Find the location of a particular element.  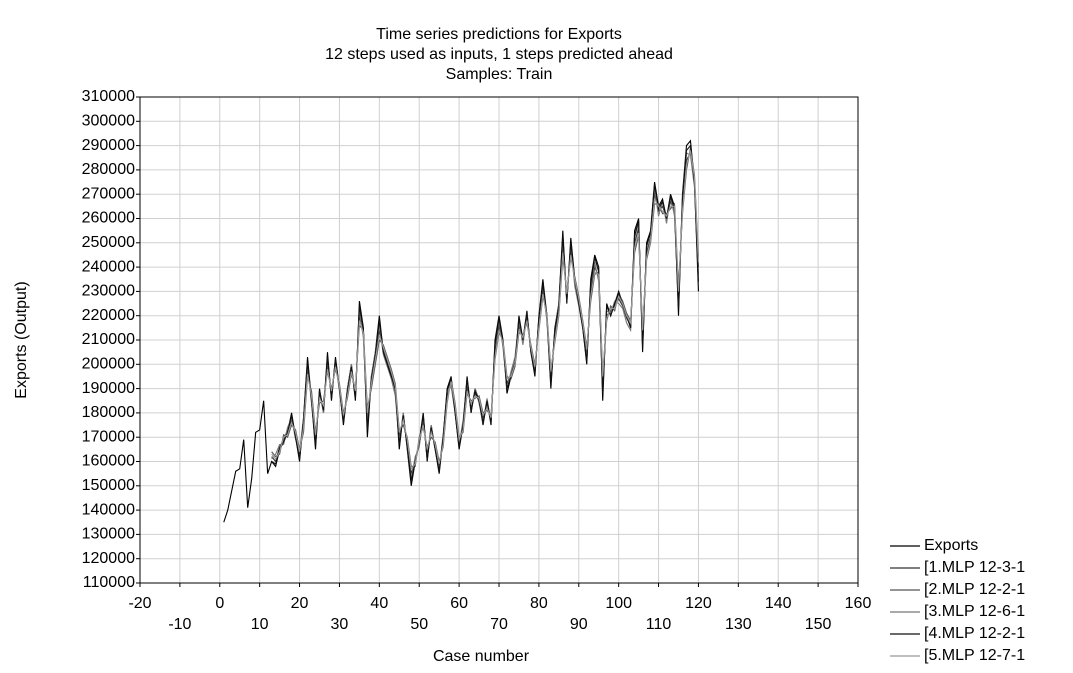

y-tick-label: 240000 is located at coordinates (108, 266).